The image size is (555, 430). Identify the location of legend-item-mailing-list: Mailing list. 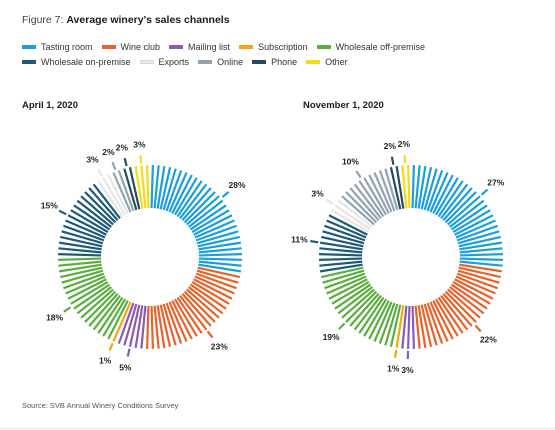
(199, 47).